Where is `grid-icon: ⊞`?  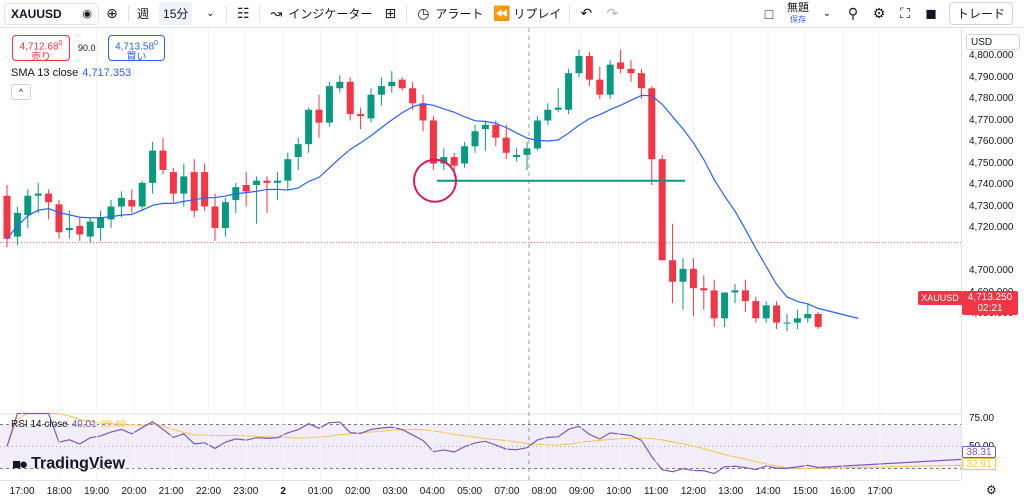 grid-icon: ⊞ is located at coordinates (390, 13).